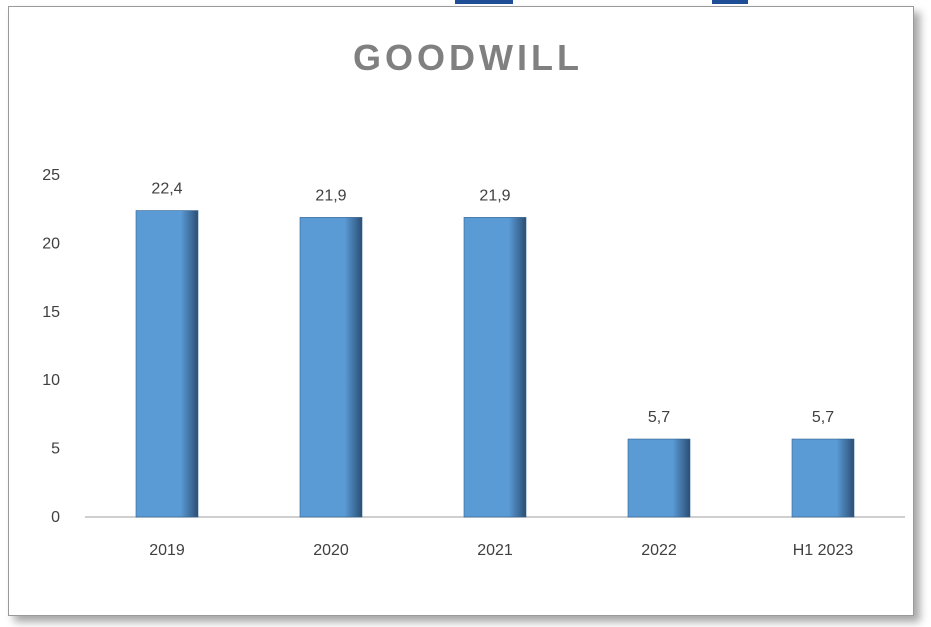 The height and width of the screenshot is (627, 931). I want to click on x-axis-ticks: 2019 2020 2021 2022 H1 2023, so click(501, 550).